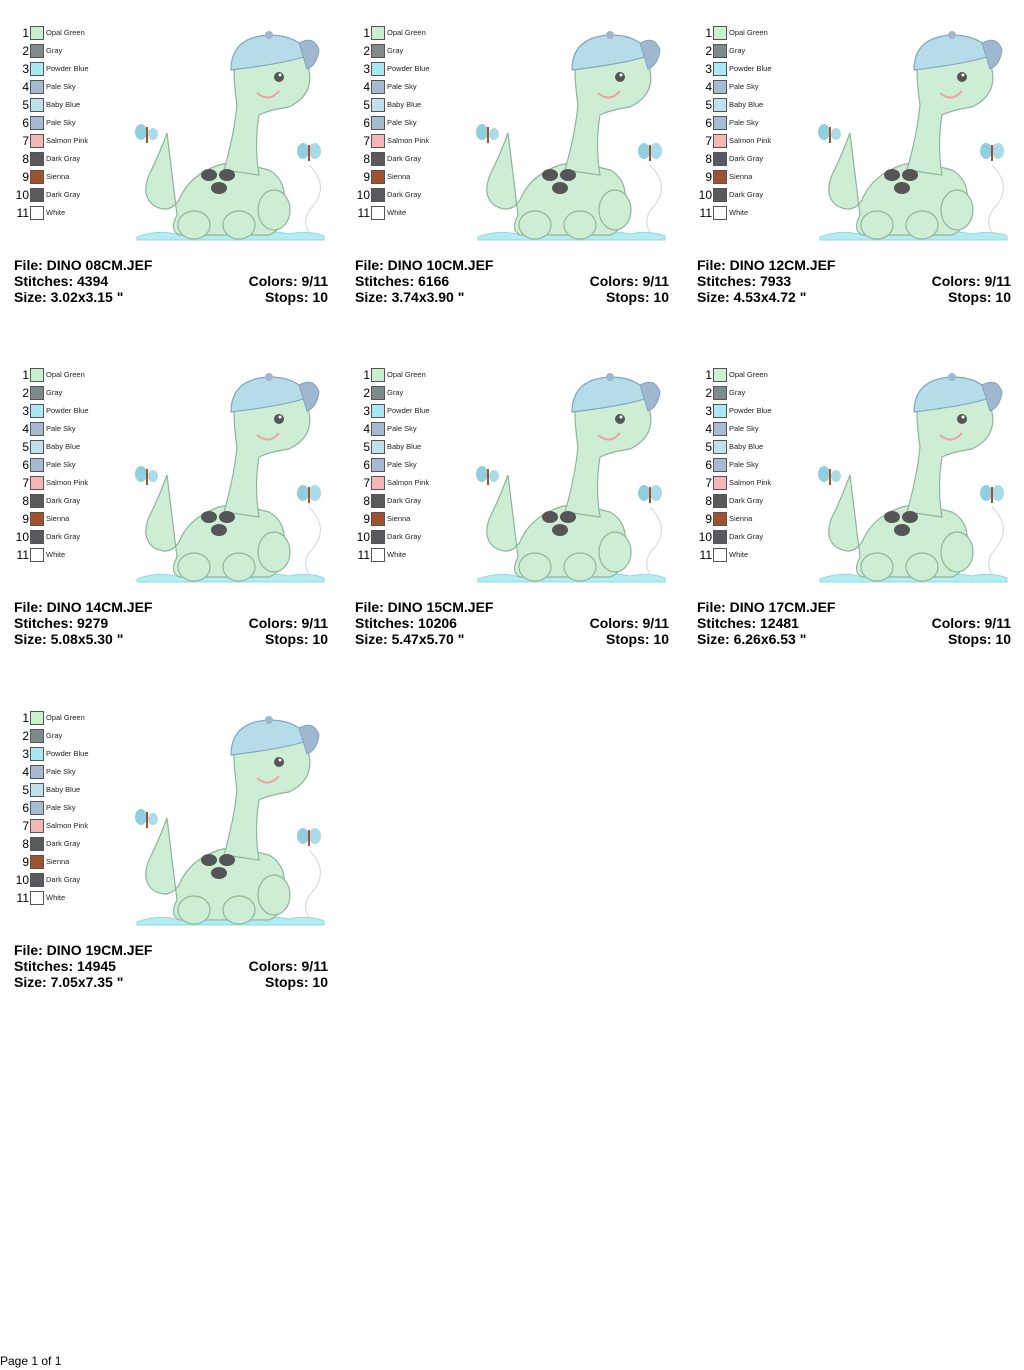  I want to click on palette-row: 1 Opal Green, so click(69, 33).